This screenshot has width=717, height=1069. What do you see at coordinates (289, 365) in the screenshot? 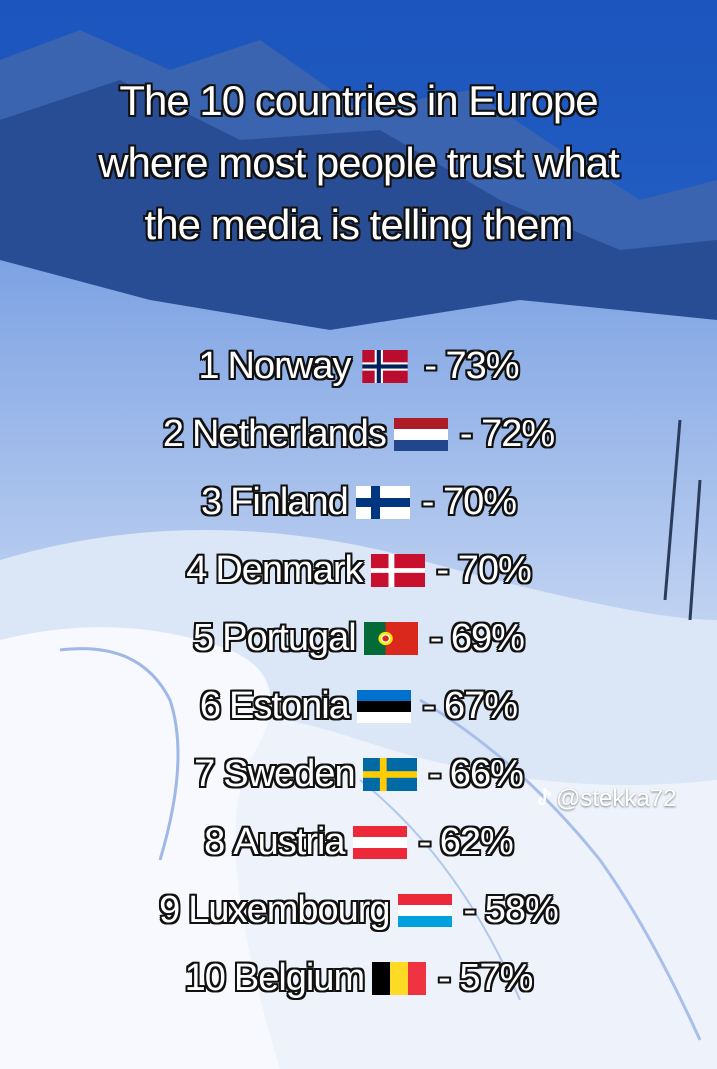
I see `country-name: Norway` at bounding box center [289, 365].